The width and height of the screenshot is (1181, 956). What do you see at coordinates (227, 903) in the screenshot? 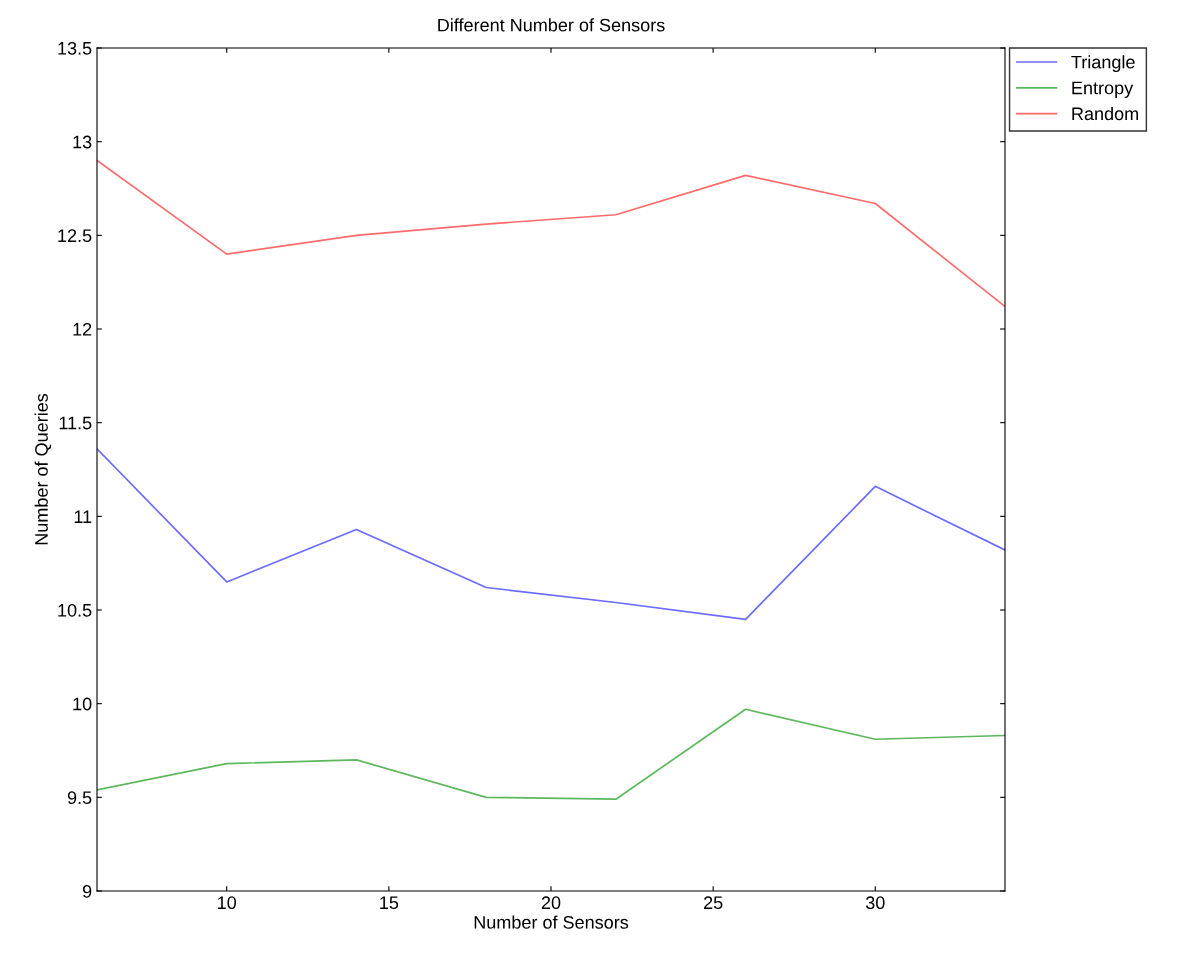
I see `x-tick-label: 10` at bounding box center [227, 903].